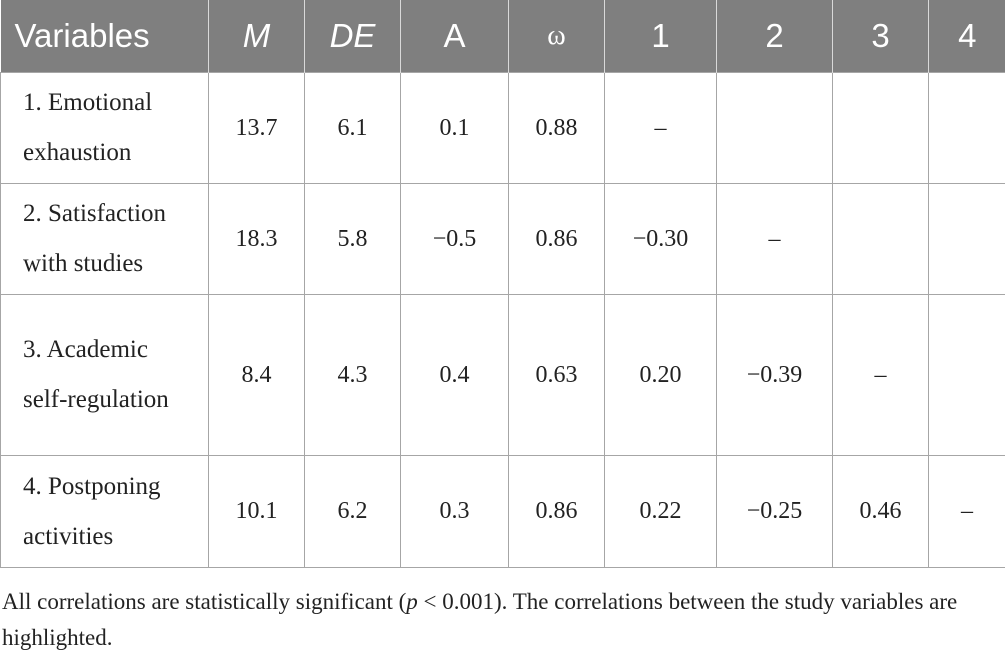 The width and height of the screenshot is (1005, 658). What do you see at coordinates (352, 239) in the screenshot?
I see `cell-de: 5.8` at bounding box center [352, 239].